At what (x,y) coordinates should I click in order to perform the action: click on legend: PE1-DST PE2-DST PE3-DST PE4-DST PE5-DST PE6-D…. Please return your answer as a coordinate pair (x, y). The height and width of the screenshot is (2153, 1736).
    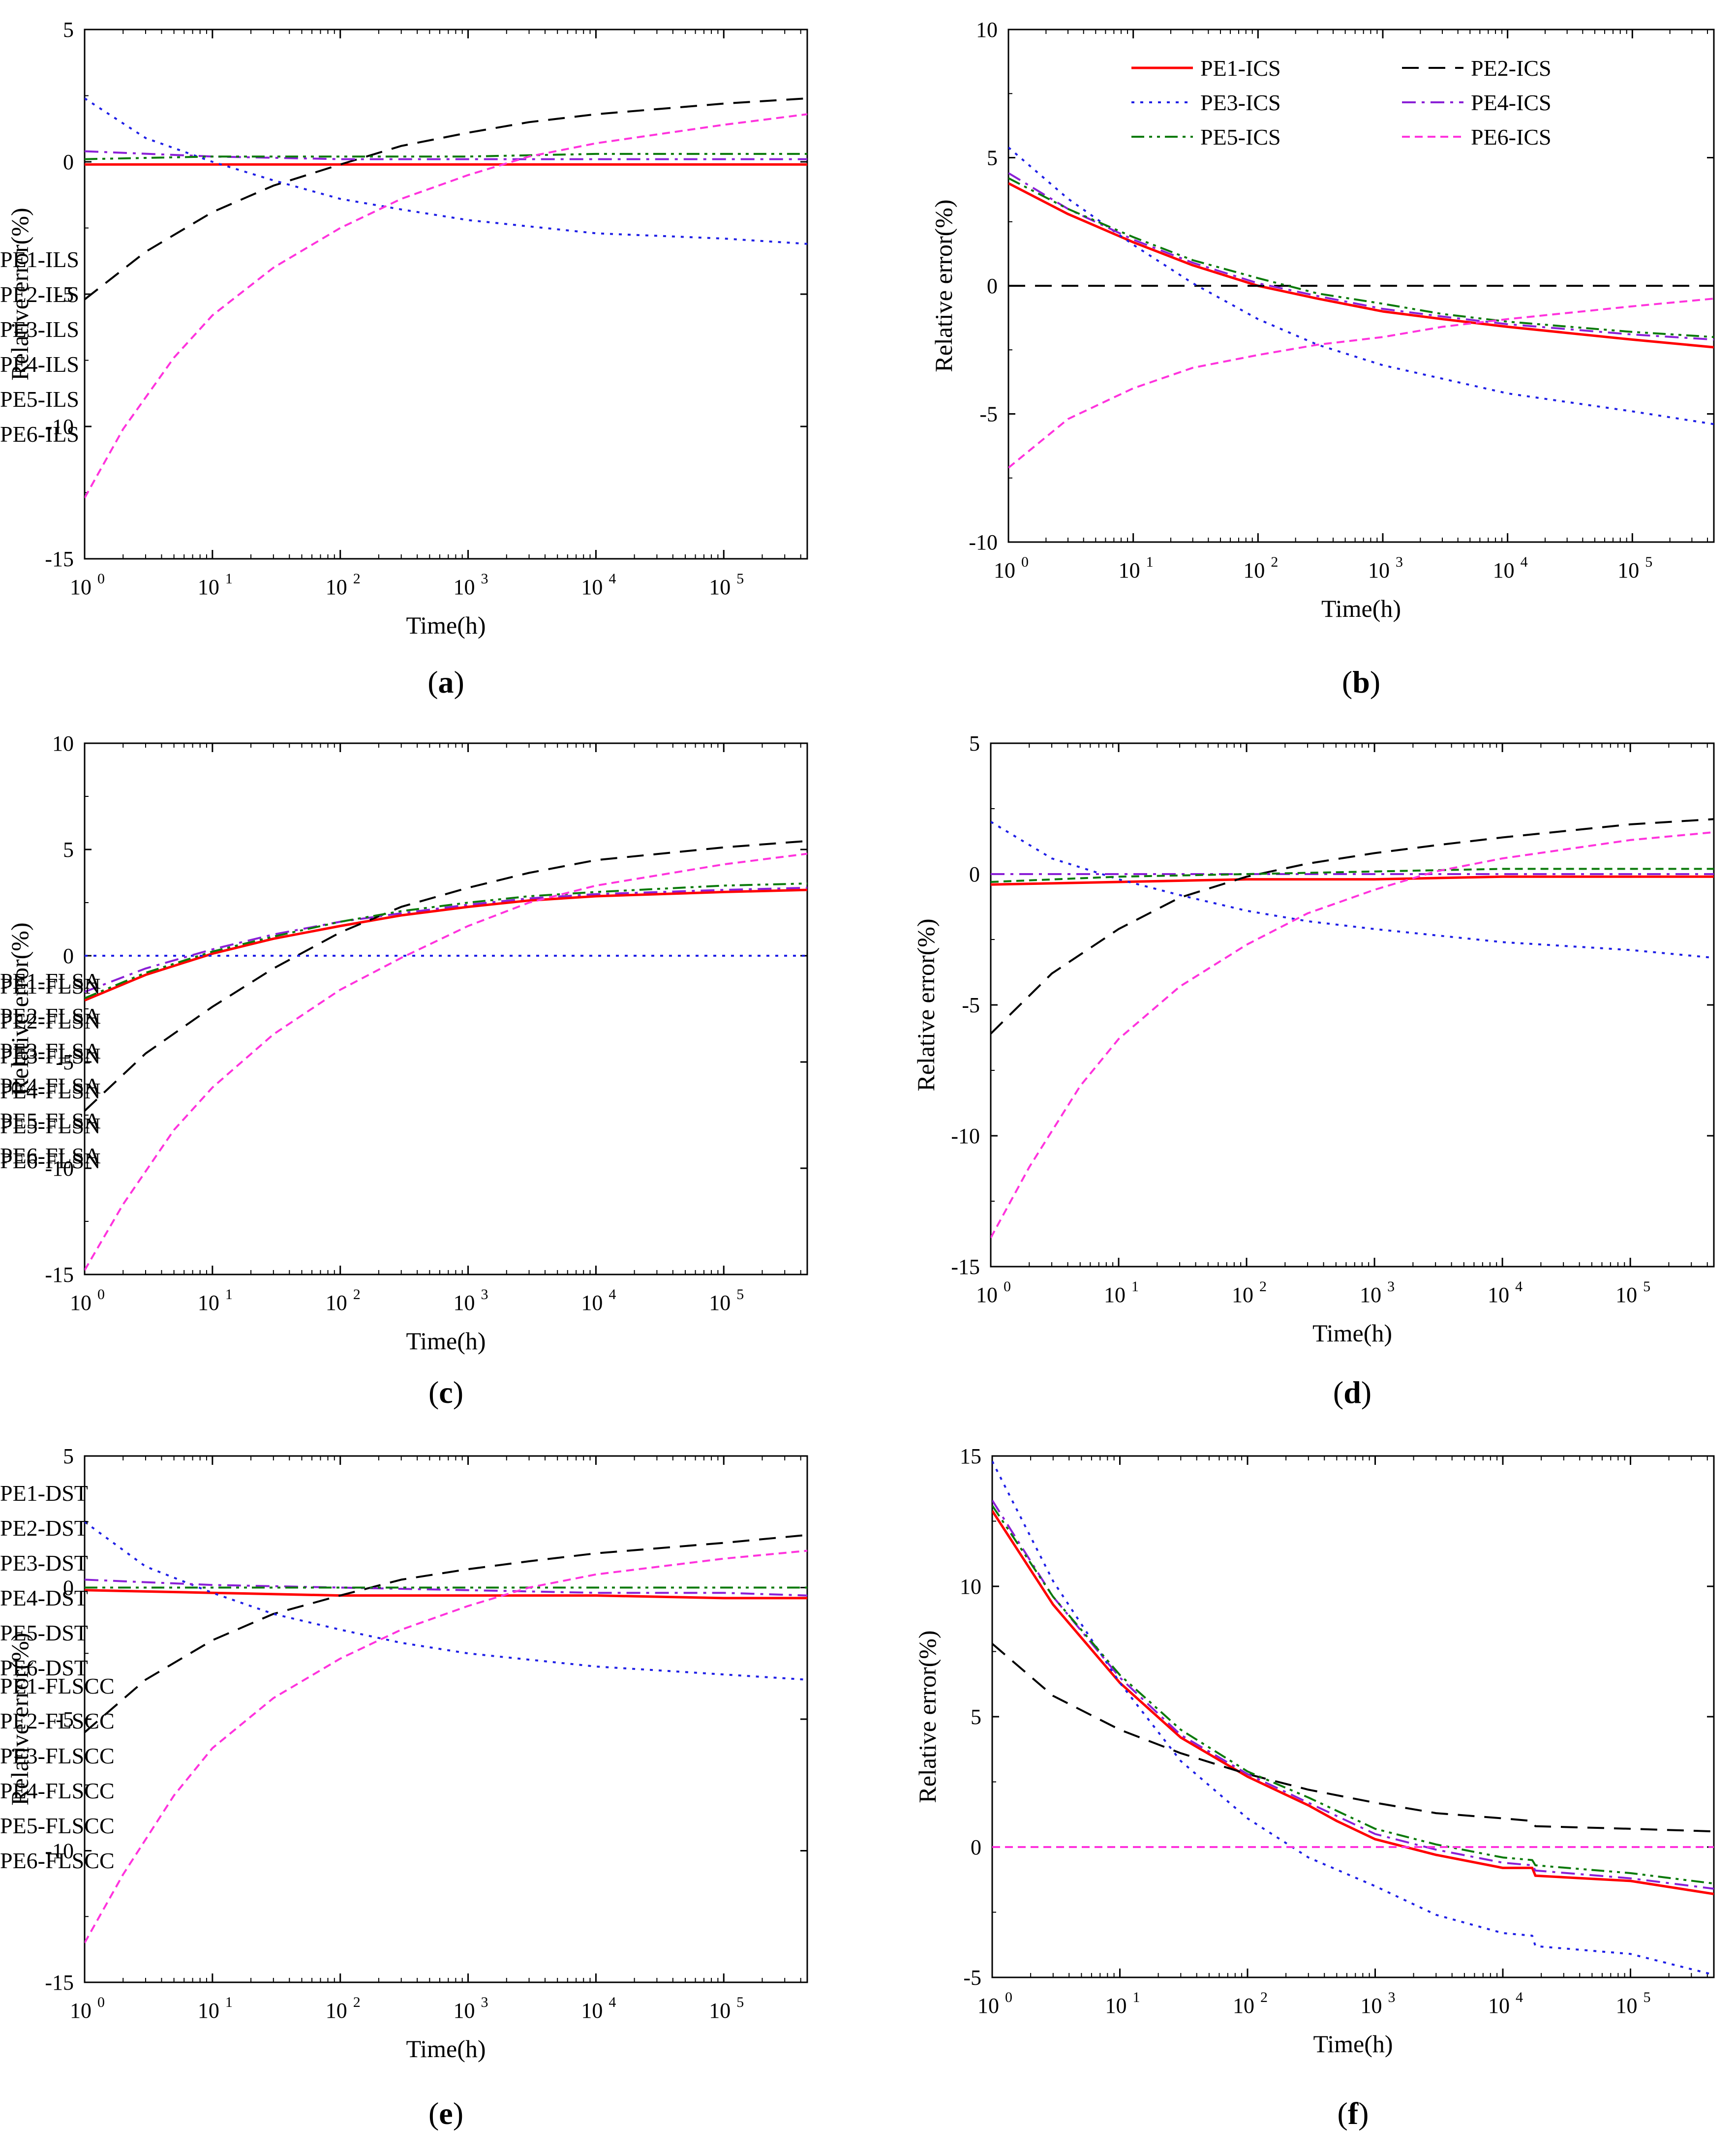
    Looking at the image, I should click on (44, 1580).